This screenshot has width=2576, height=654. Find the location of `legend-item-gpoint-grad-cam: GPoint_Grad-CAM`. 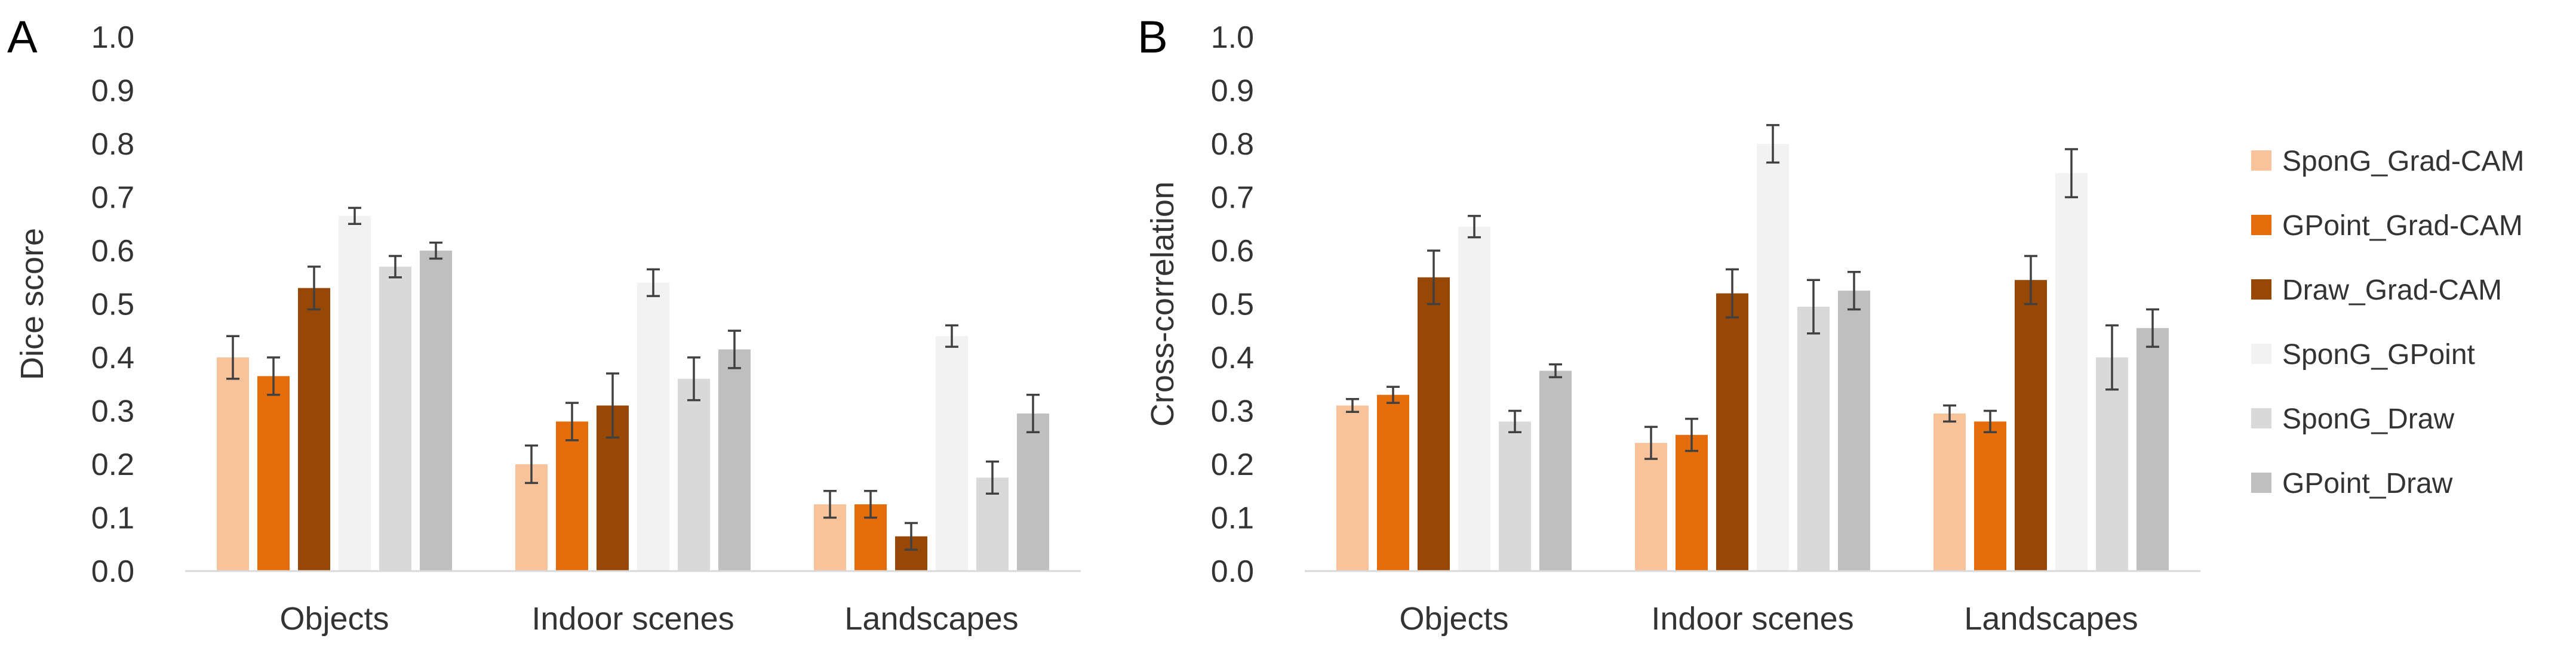

legend-item-gpoint-grad-cam: GPoint_Grad-CAM is located at coordinates (2387, 226).